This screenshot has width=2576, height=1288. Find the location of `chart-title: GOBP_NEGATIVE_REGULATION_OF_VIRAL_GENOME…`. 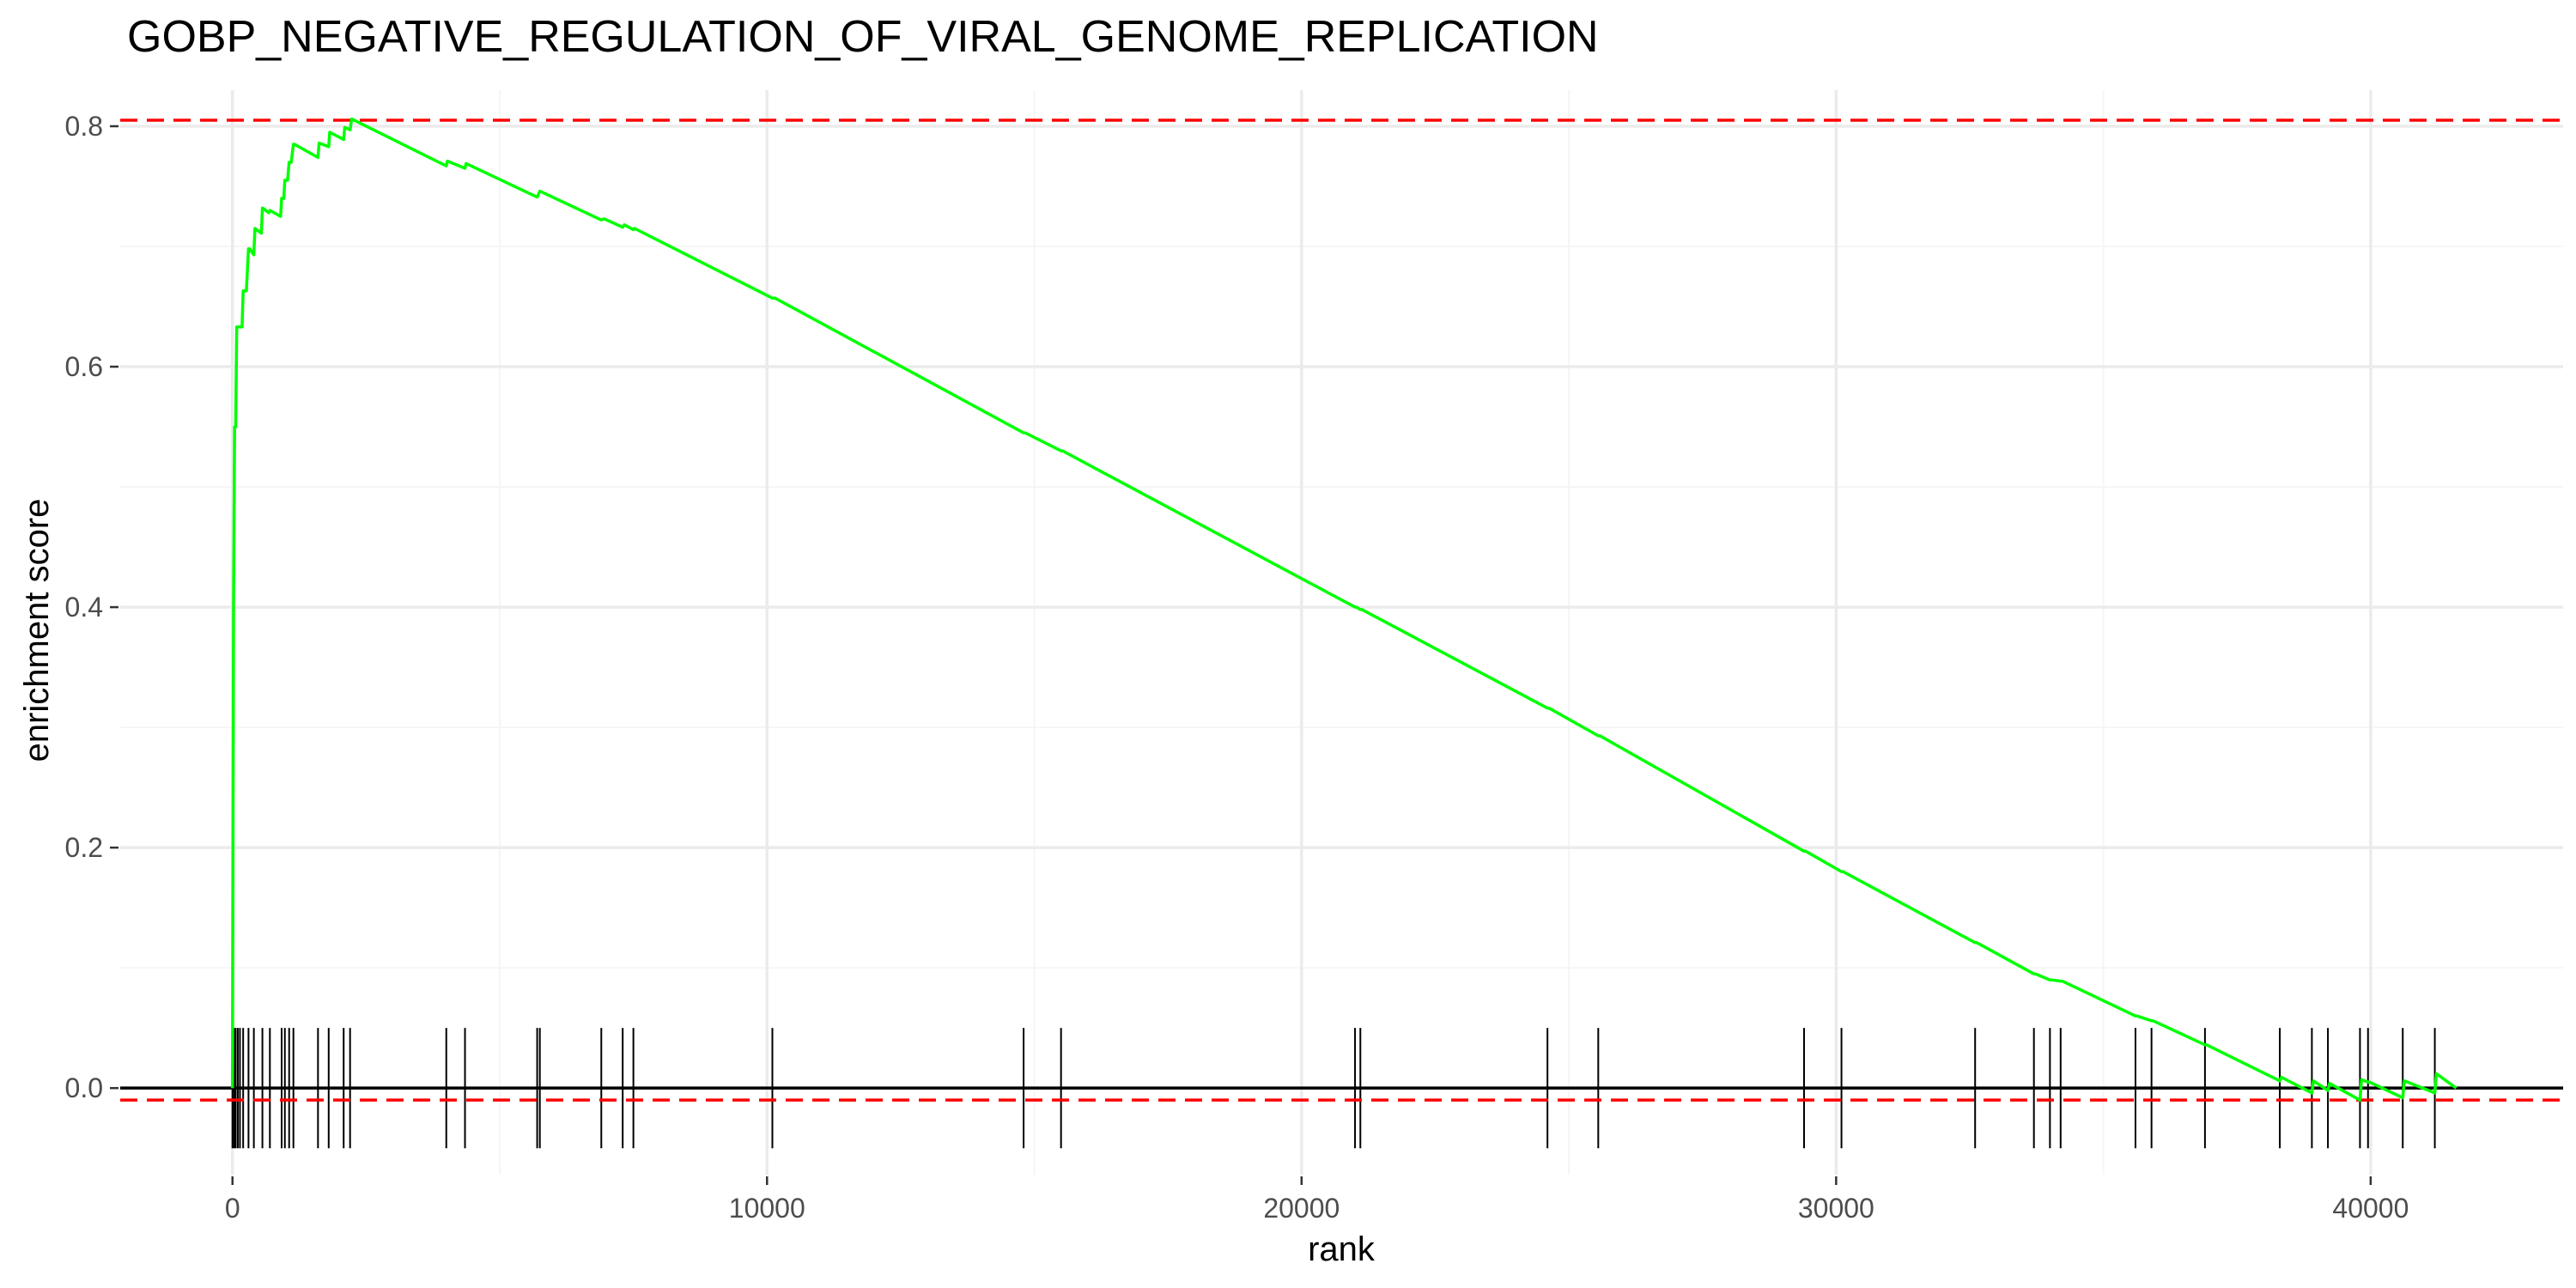

chart-title: GOBP_NEGATIVE_REGULATION_OF_VIRAL_GENOME… is located at coordinates (863, 37).